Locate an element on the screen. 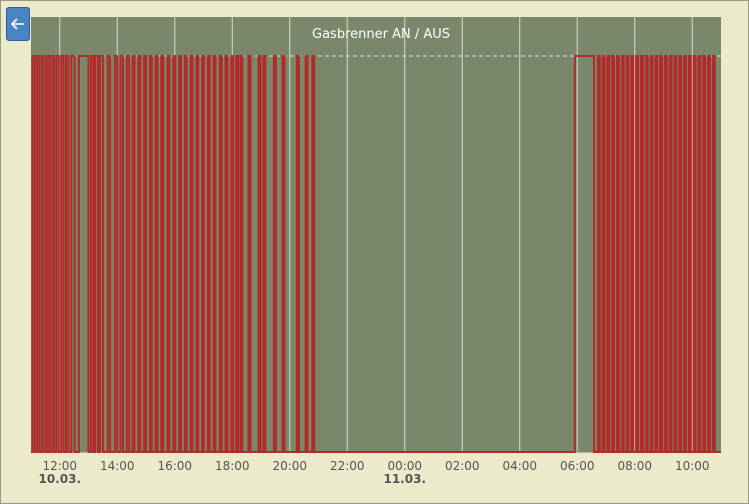  x-date-label: 10.03. is located at coordinates (59, 479).